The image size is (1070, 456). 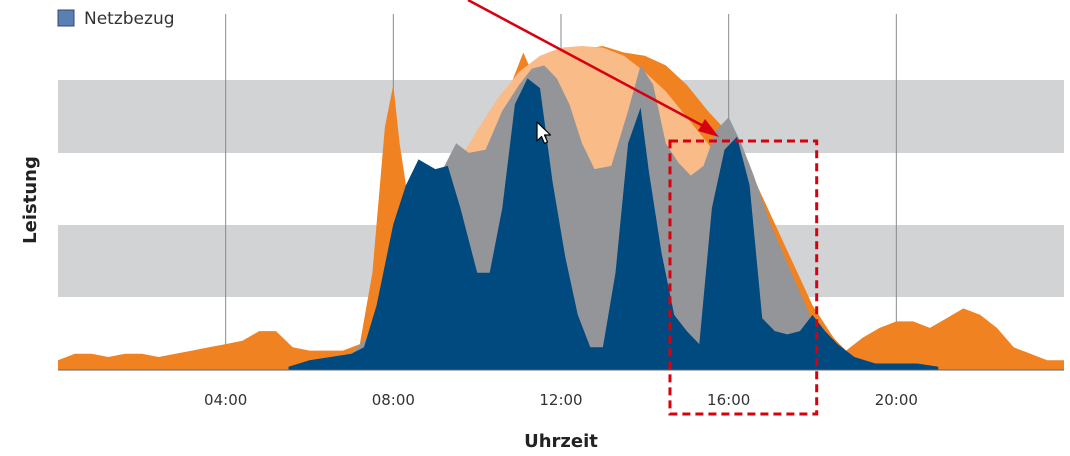 I want to click on x-tick-label: 12:00, so click(x=560, y=400).